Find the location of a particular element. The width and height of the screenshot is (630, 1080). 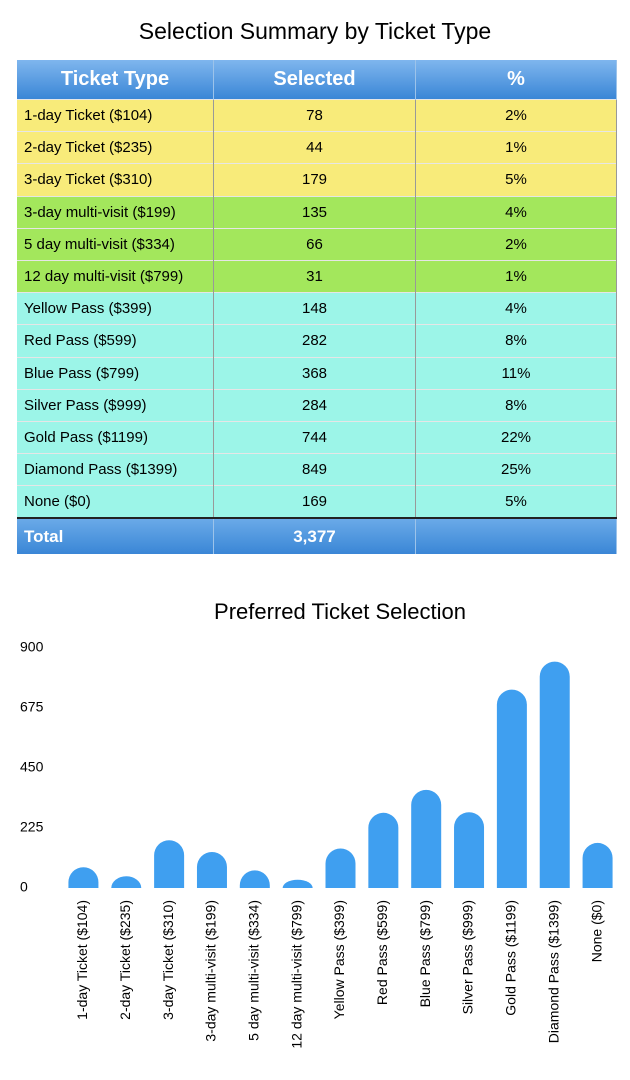

table-cell: 368 is located at coordinates (314, 373).